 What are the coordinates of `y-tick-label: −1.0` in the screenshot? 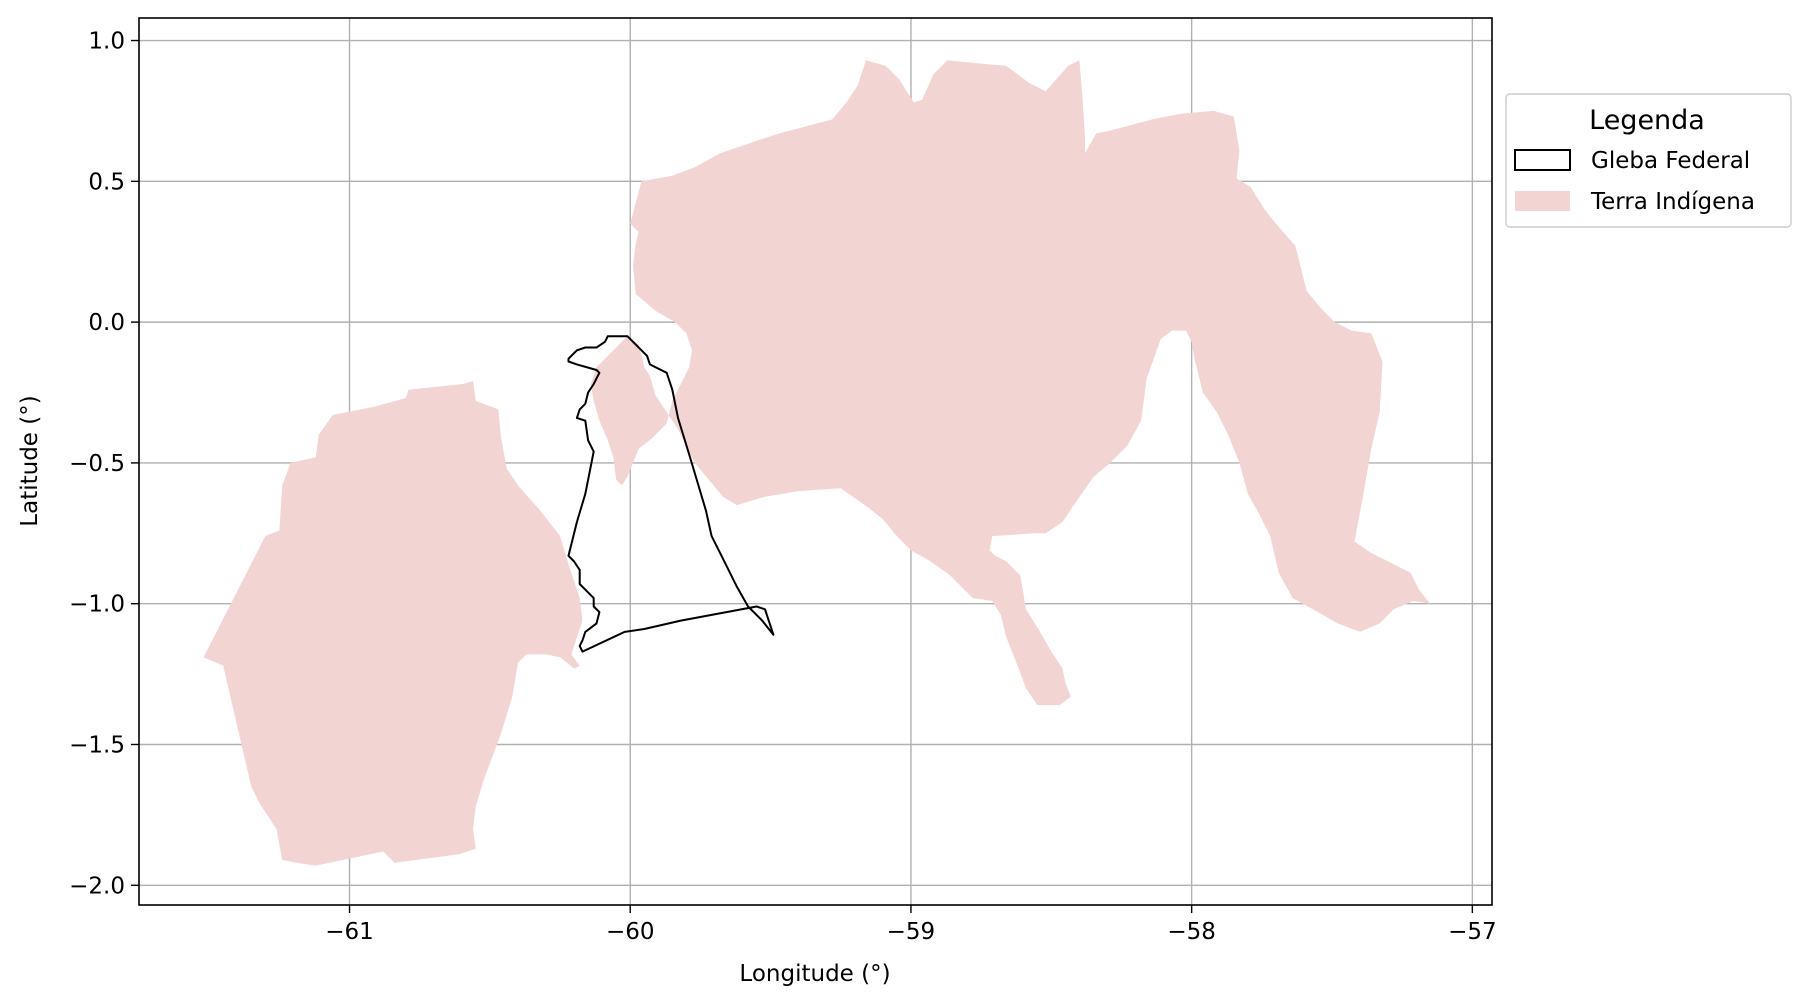 It's located at (97, 605).